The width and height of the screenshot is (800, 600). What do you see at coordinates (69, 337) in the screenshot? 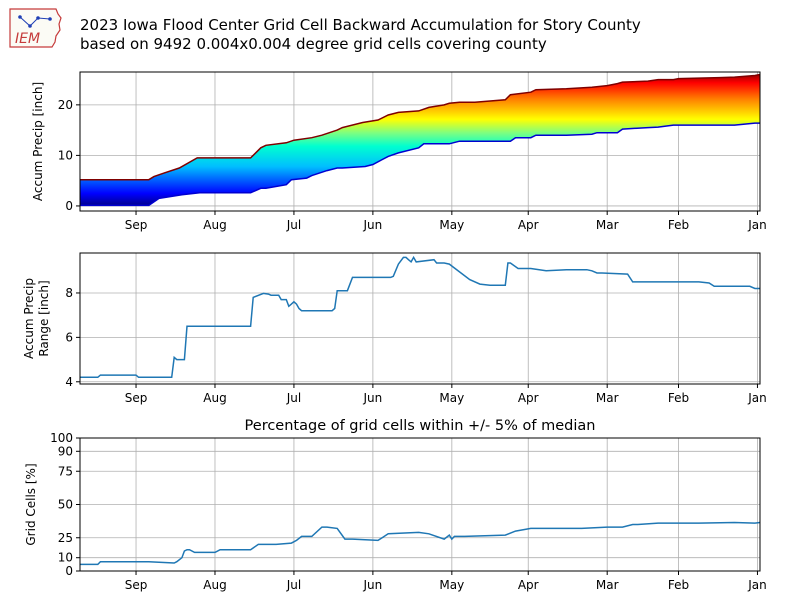
I see `y-tick-label: 6` at bounding box center [69, 337].